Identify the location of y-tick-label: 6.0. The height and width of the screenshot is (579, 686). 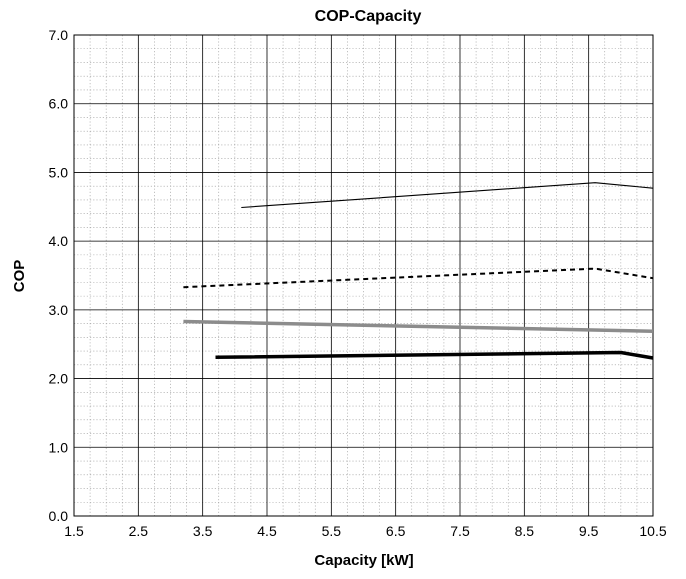
(59, 104).